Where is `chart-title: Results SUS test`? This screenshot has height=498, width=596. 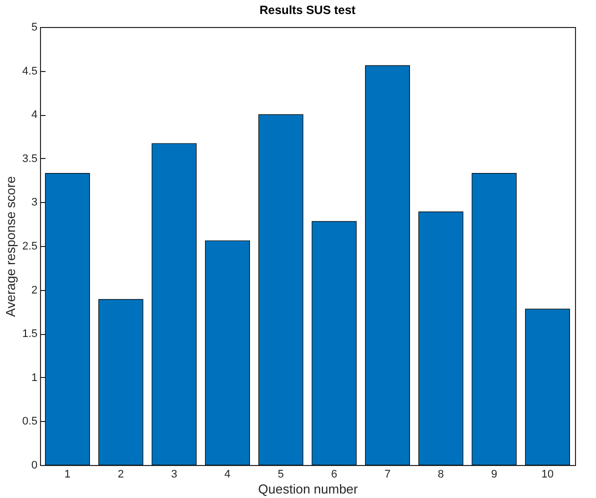 chart-title: Results SUS test is located at coordinates (307, 10).